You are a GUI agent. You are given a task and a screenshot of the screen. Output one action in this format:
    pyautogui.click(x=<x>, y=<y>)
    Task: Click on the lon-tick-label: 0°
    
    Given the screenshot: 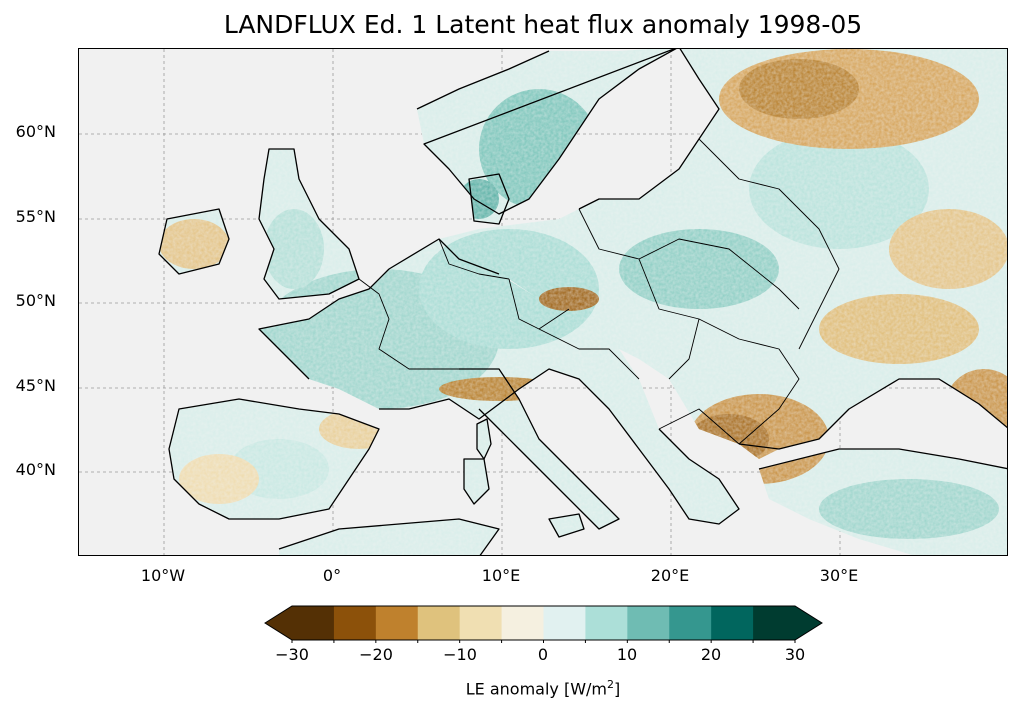 What is the action you would take?
    pyautogui.click(x=332, y=575)
    